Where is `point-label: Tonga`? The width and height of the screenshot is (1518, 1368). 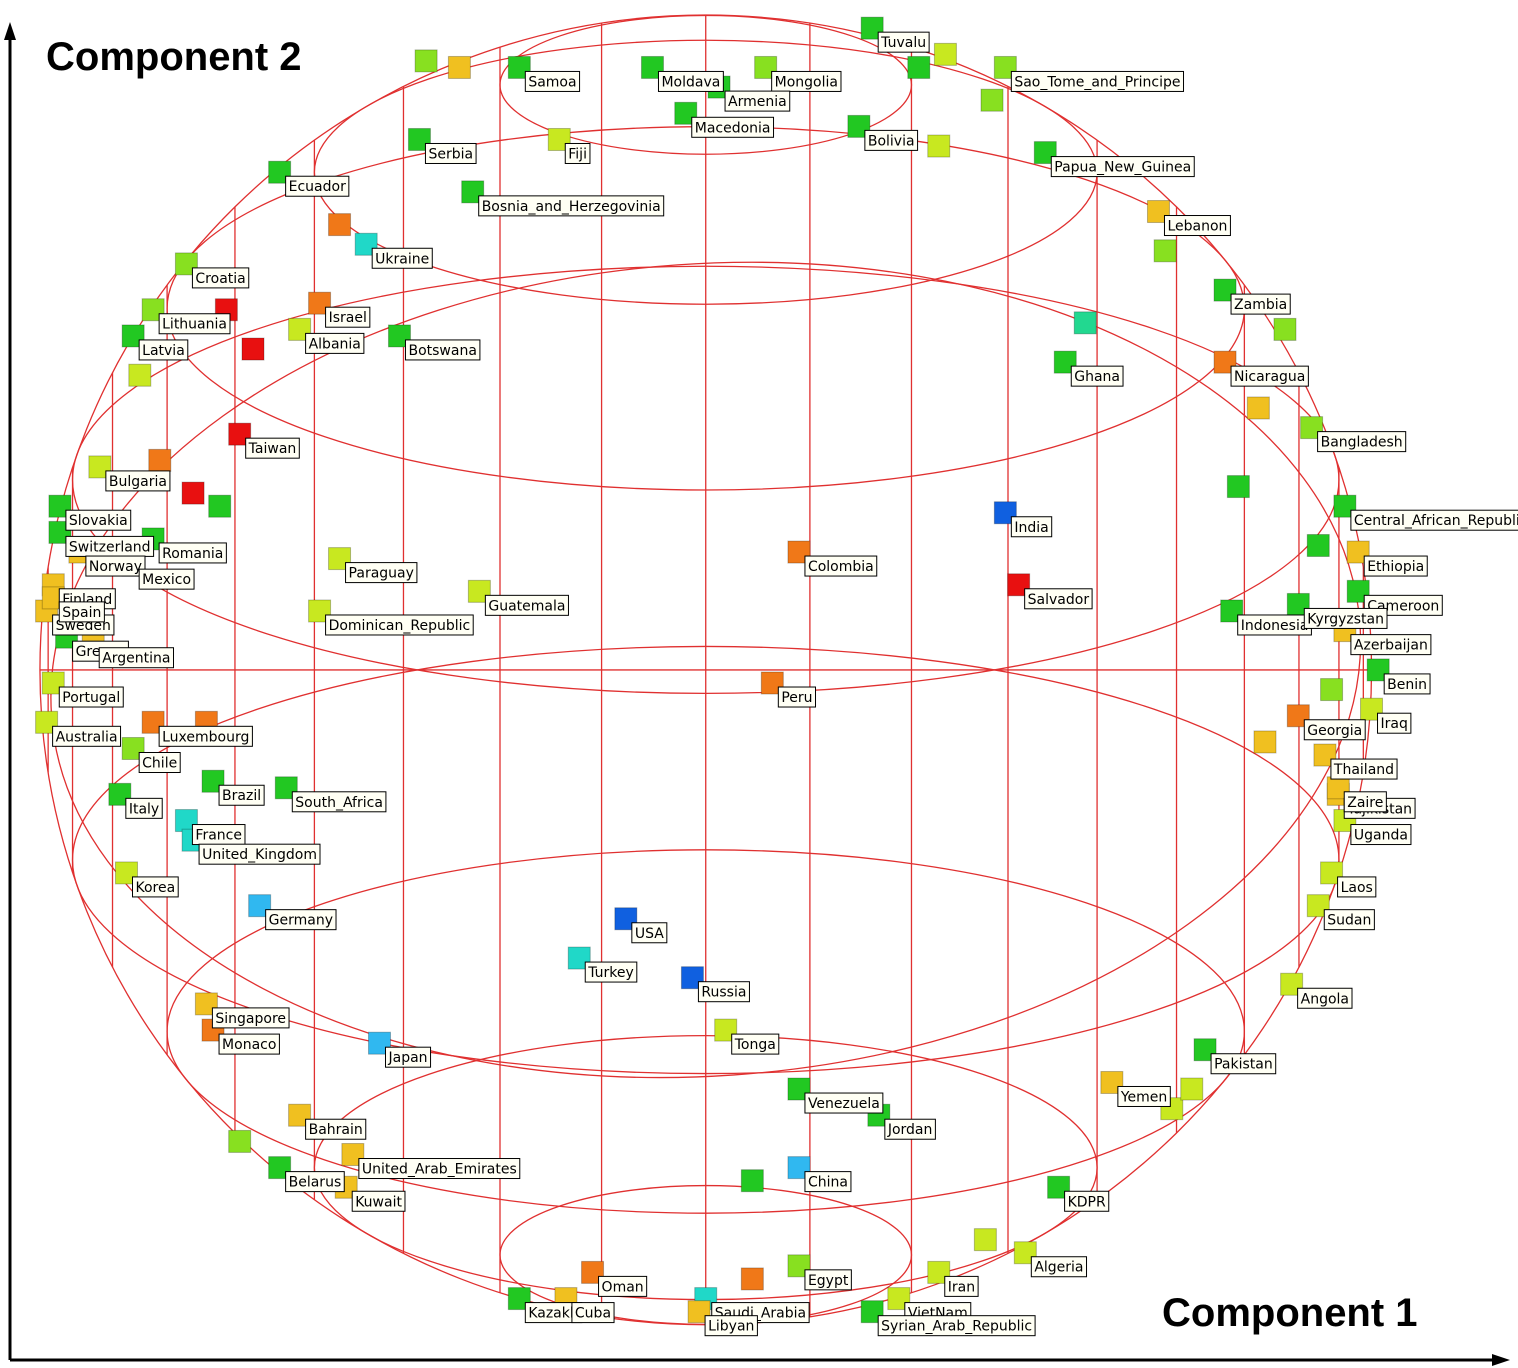 point-label: Tonga is located at coordinates (755, 1045).